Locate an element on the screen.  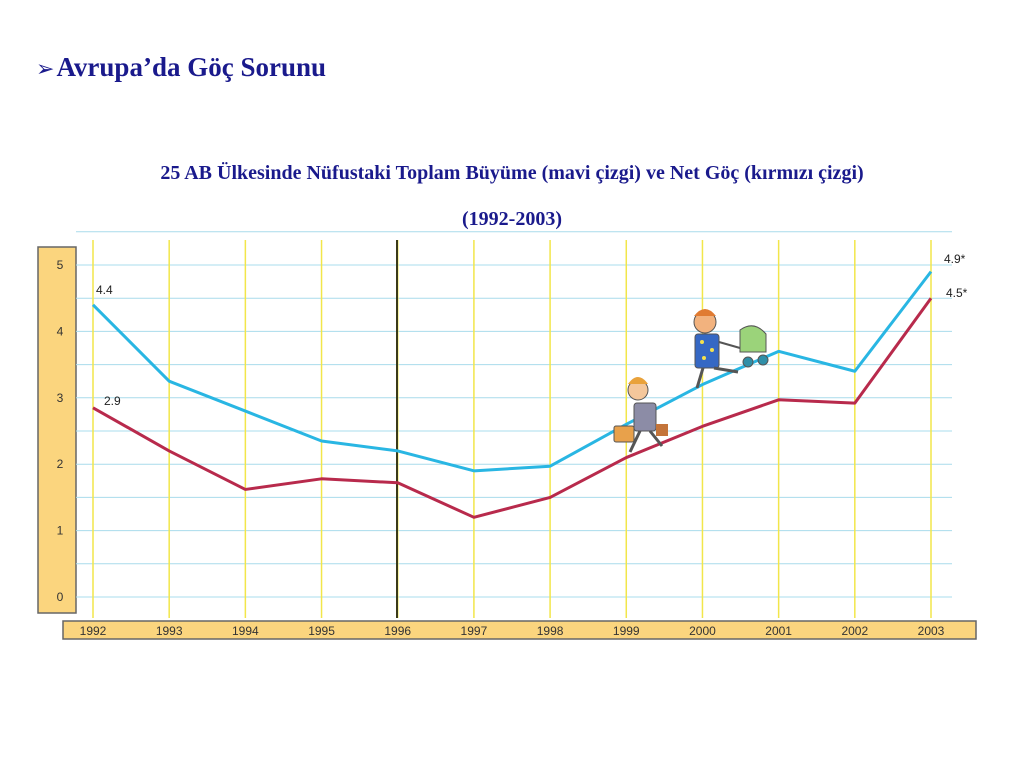
y-tick-0: 0 is located at coordinates (60, 597).